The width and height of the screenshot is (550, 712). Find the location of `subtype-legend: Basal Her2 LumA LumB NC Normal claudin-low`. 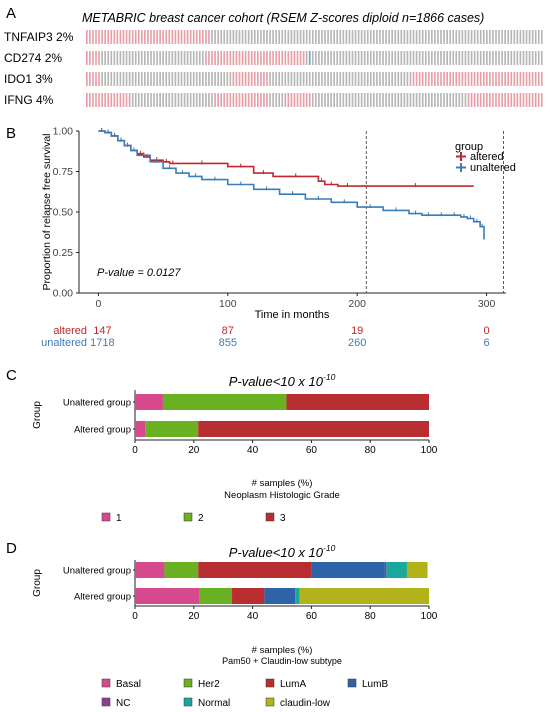

subtype-legend: Basal Her2 LumA LumB NC Normal claudin-low is located at coordinates (244, 693).